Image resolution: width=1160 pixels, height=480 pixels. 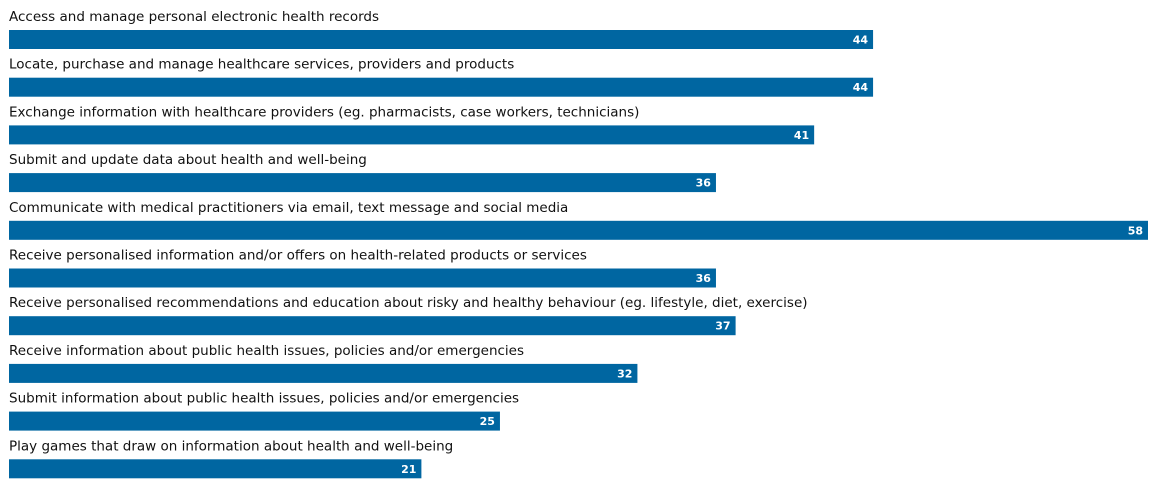 I want to click on value-label: 32, so click(x=624, y=373).